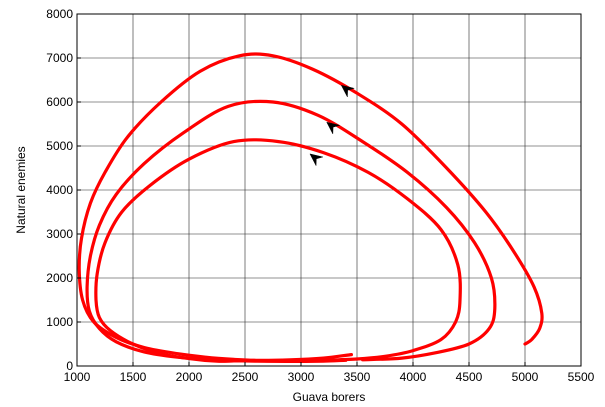  Describe the element at coordinates (329, 397) in the screenshot. I see `x-axis-label: Guava borers` at that location.